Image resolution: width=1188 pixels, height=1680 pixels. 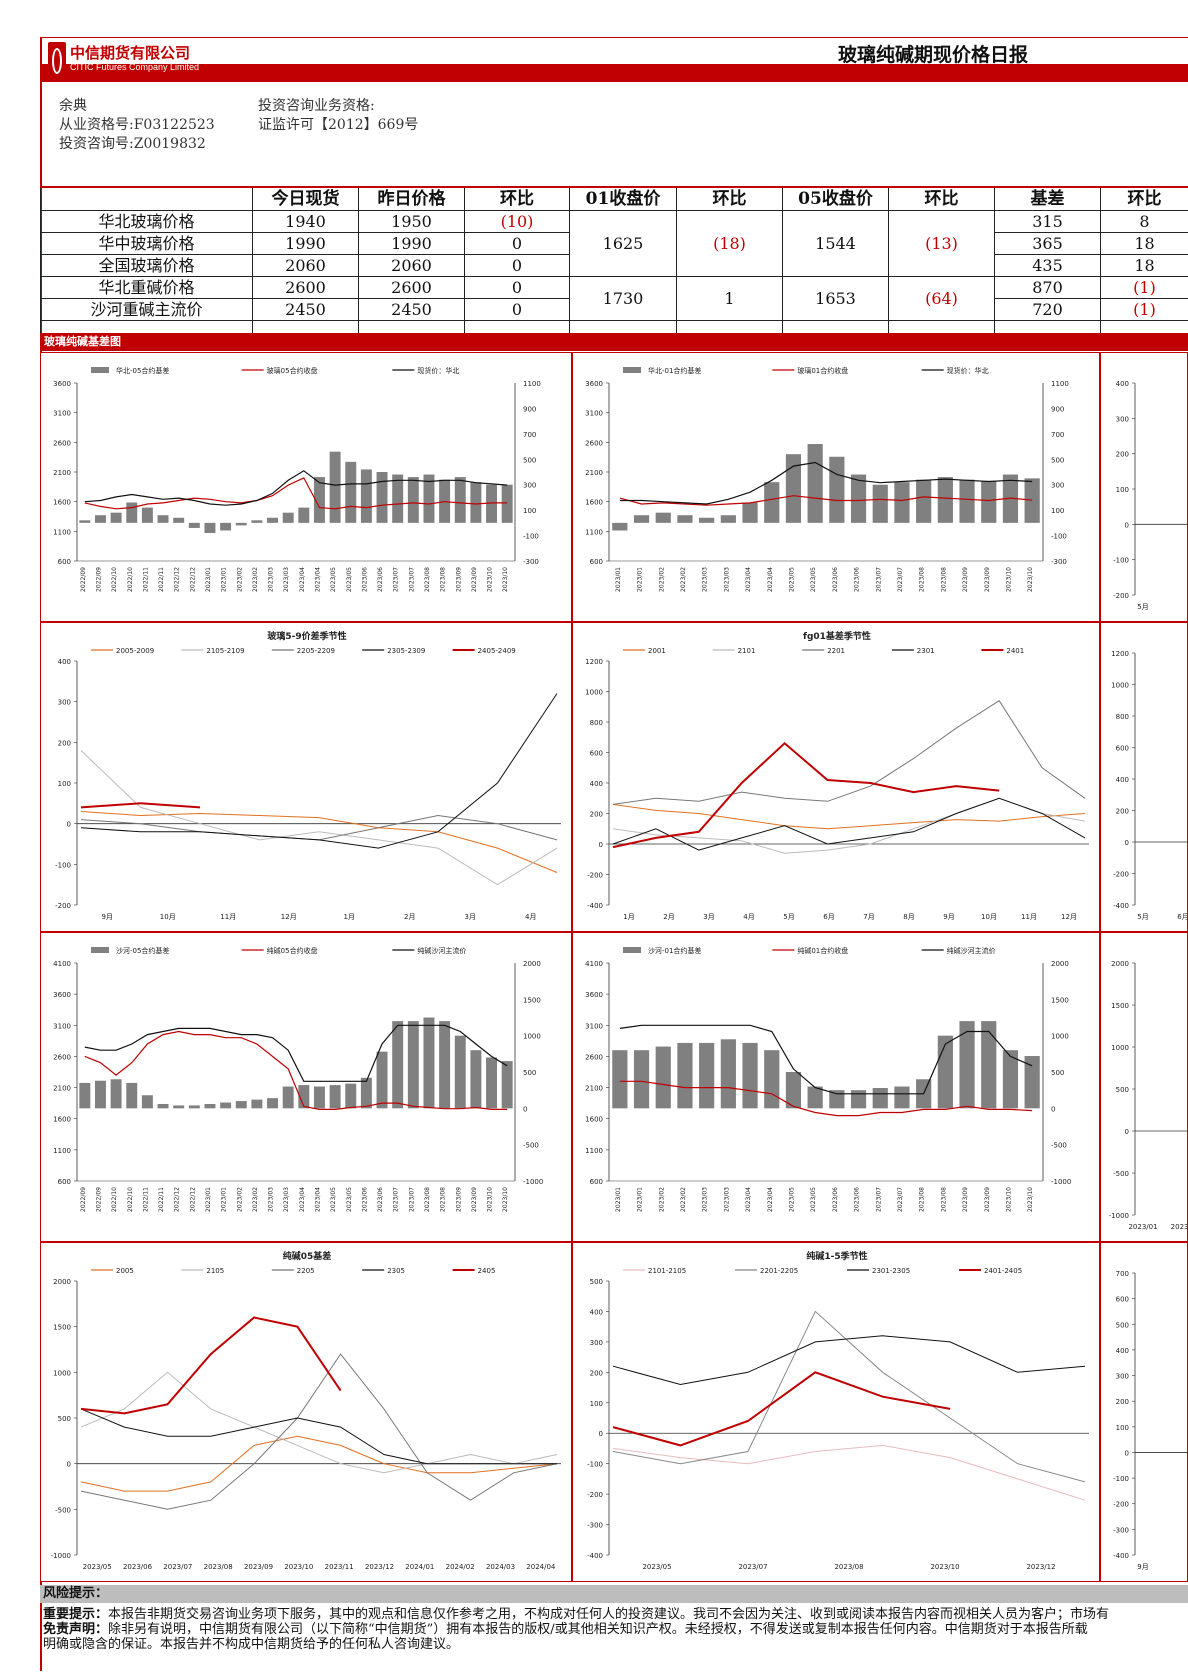 I want to click on x-tick-label: 2023/10, so click(x=490, y=579).